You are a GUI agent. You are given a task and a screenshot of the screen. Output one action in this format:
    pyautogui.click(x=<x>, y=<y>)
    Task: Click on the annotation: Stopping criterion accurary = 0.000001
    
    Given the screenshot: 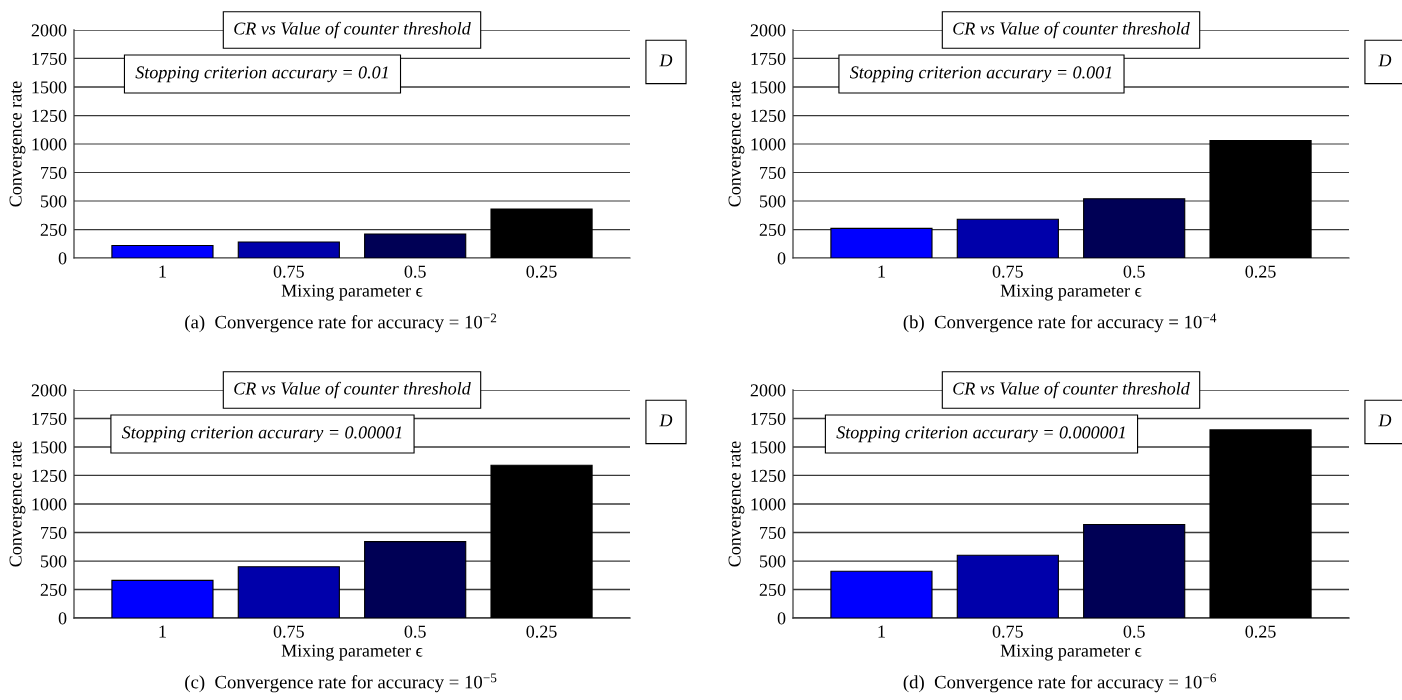 What is the action you would take?
    pyautogui.click(x=980, y=434)
    